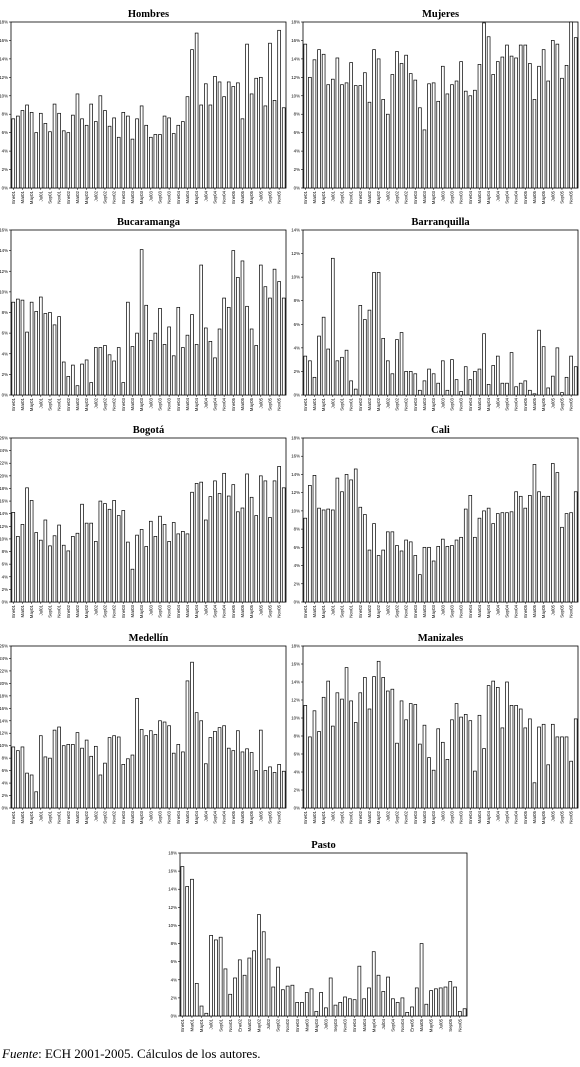  Describe the element at coordinates (342, 610) in the screenshot. I see `x-tick-label: Sep01` at that location.